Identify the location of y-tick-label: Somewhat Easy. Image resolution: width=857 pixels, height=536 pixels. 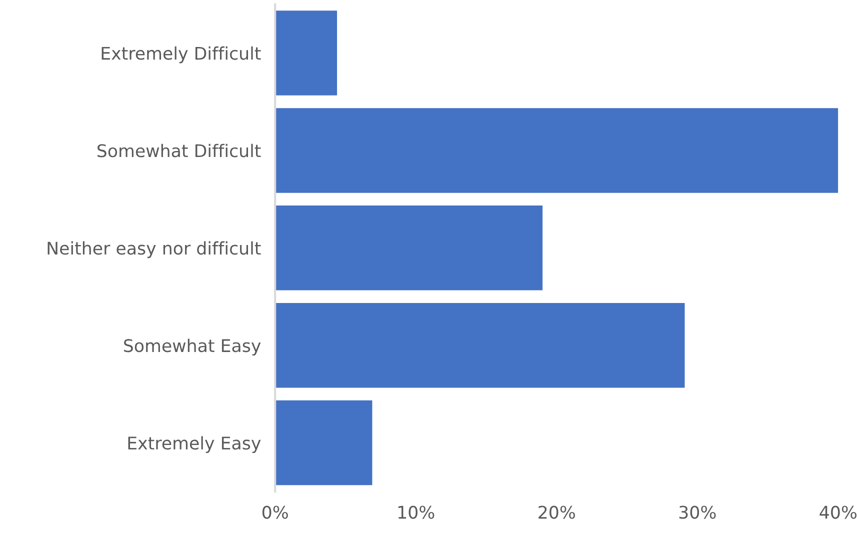
(192, 347).